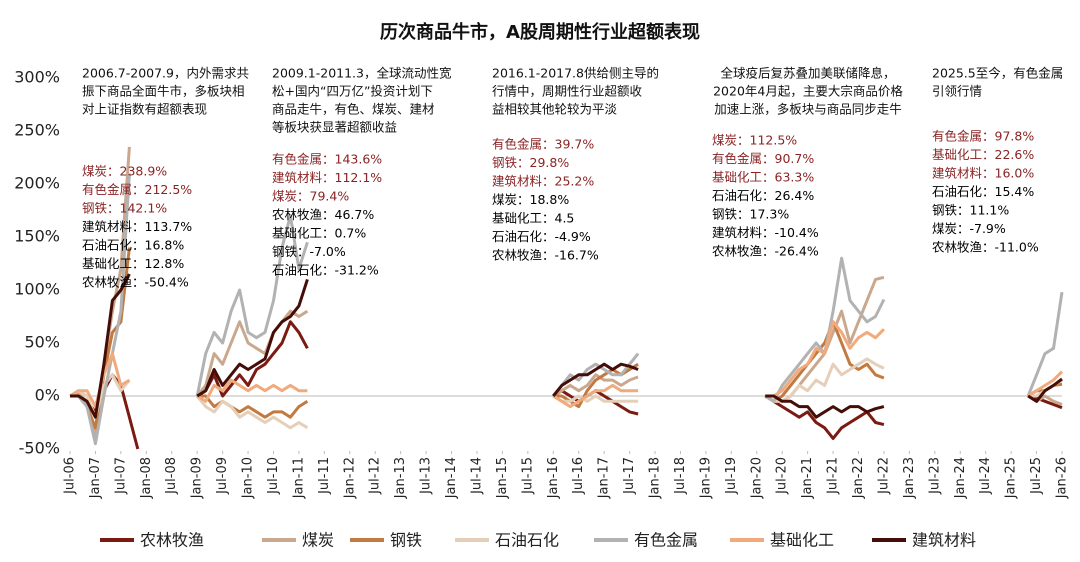  What do you see at coordinates (324, 476) in the screenshot?
I see `x-tick-label: Jul-11` at bounding box center [324, 476].